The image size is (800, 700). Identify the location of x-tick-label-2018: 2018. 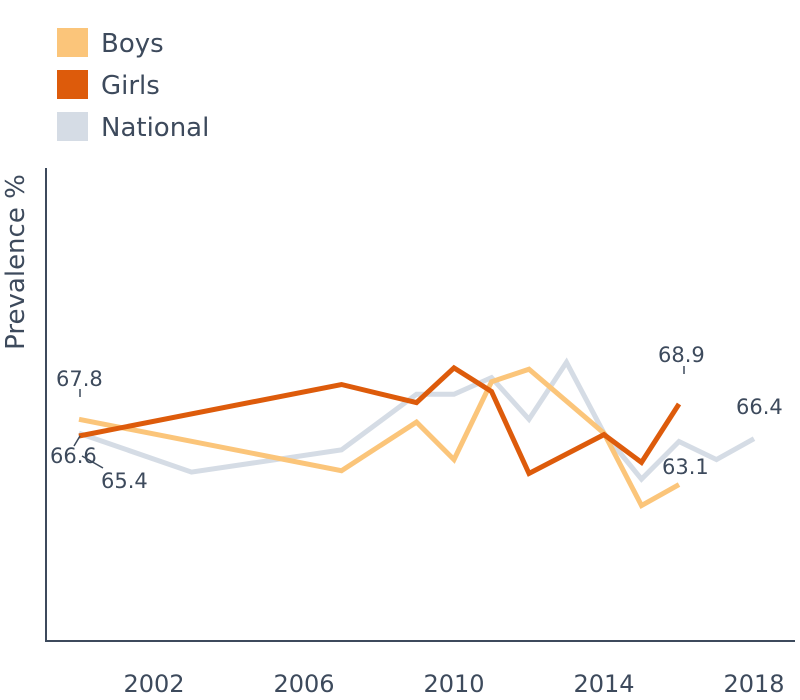
(753, 684).